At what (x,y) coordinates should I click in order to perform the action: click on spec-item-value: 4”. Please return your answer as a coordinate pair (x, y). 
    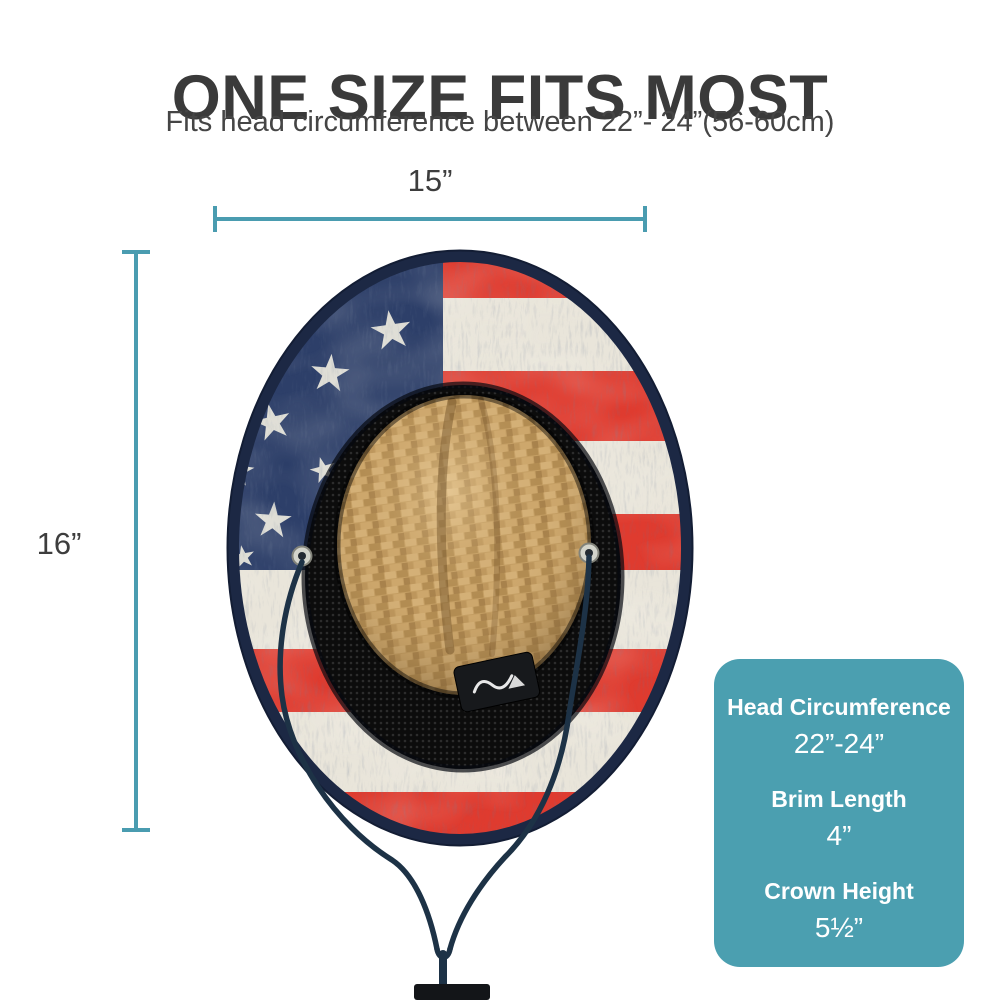
    Looking at the image, I should click on (839, 835).